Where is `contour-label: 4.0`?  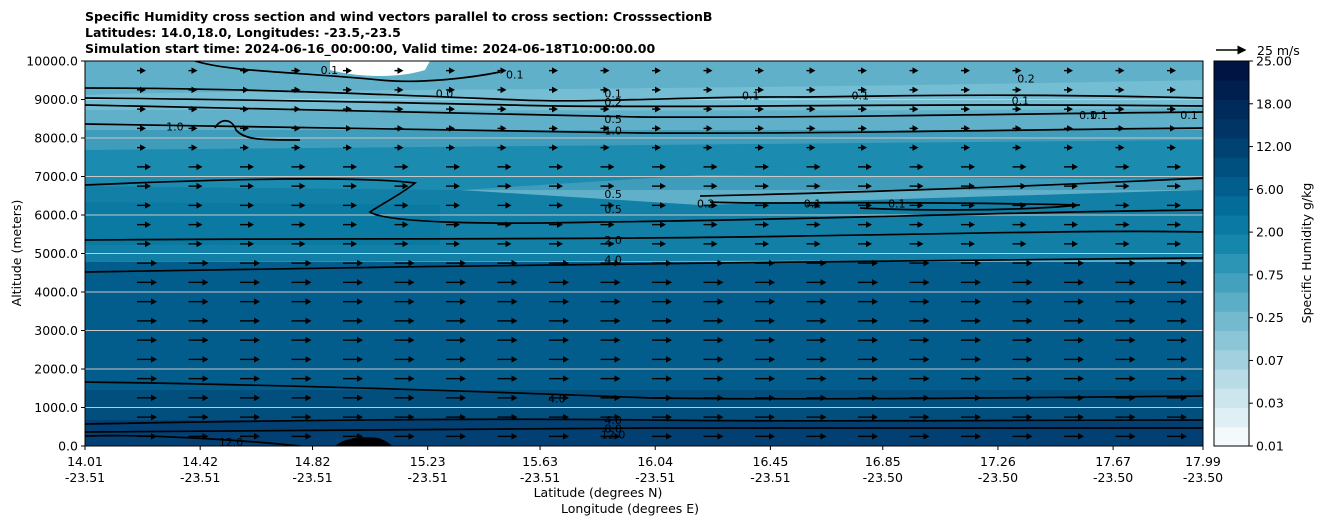
contour-label: 4.0 is located at coordinates (557, 399).